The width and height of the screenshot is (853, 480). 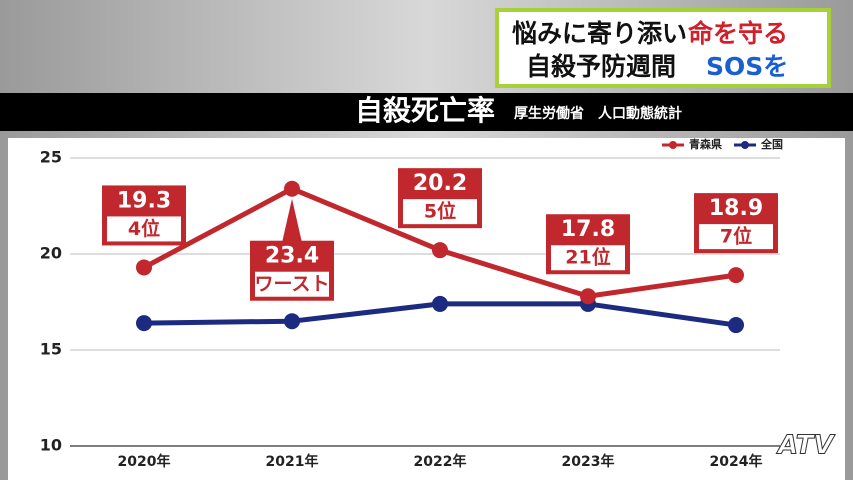 I want to click on logo: ATV, so click(x=805, y=446).